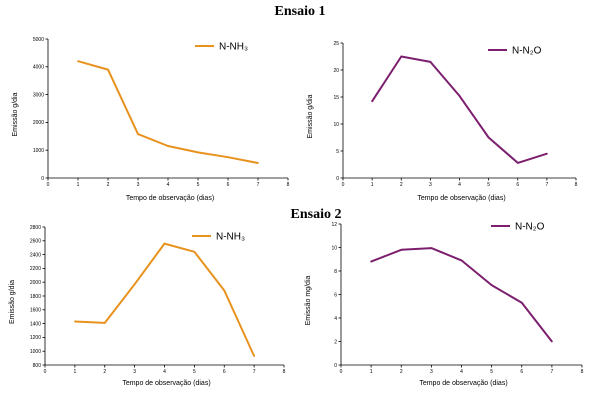 The height and width of the screenshot is (415, 600). What do you see at coordinates (308, 300) in the screenshot?
I see `y-axis-label: Emissão mg/dia` at bounding box center [308, 300].